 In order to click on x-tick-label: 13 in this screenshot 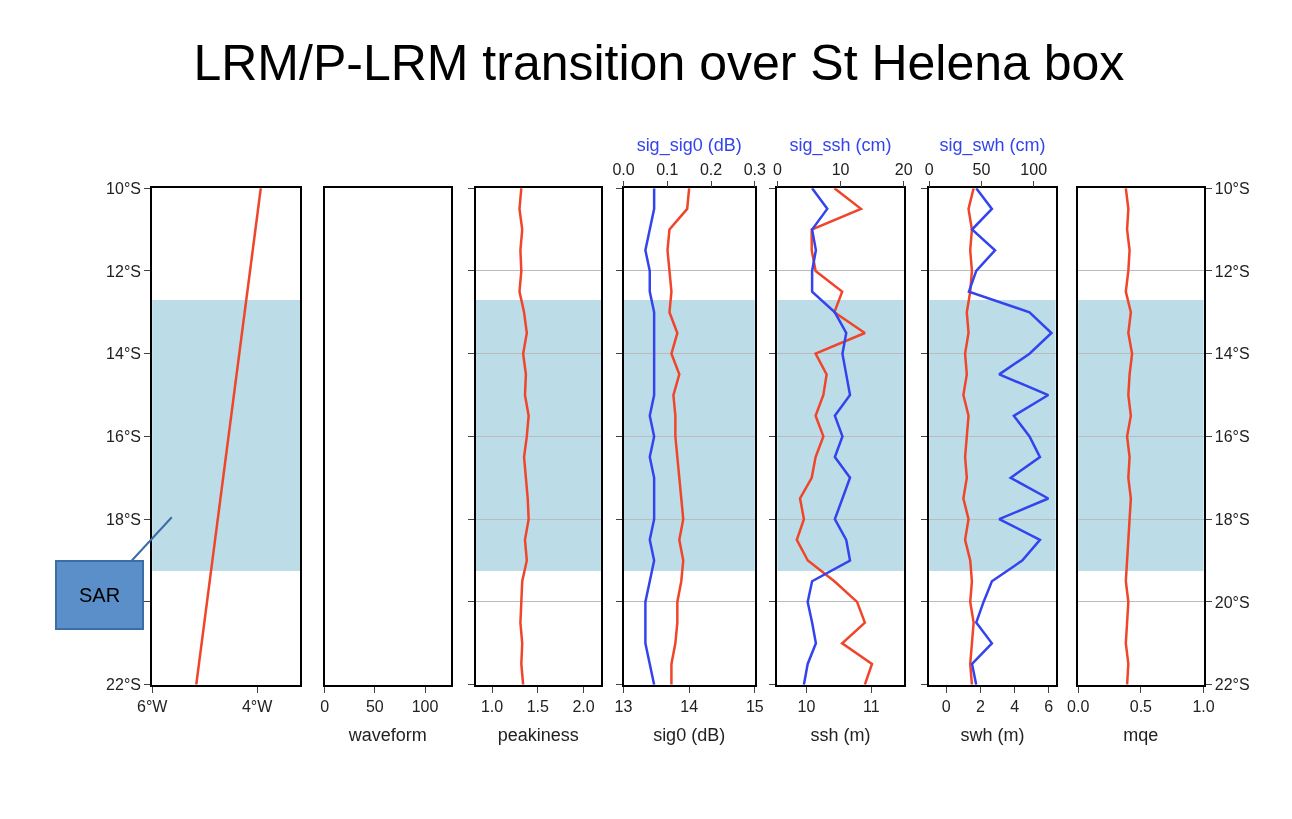, I will do `click(623, 706)`.